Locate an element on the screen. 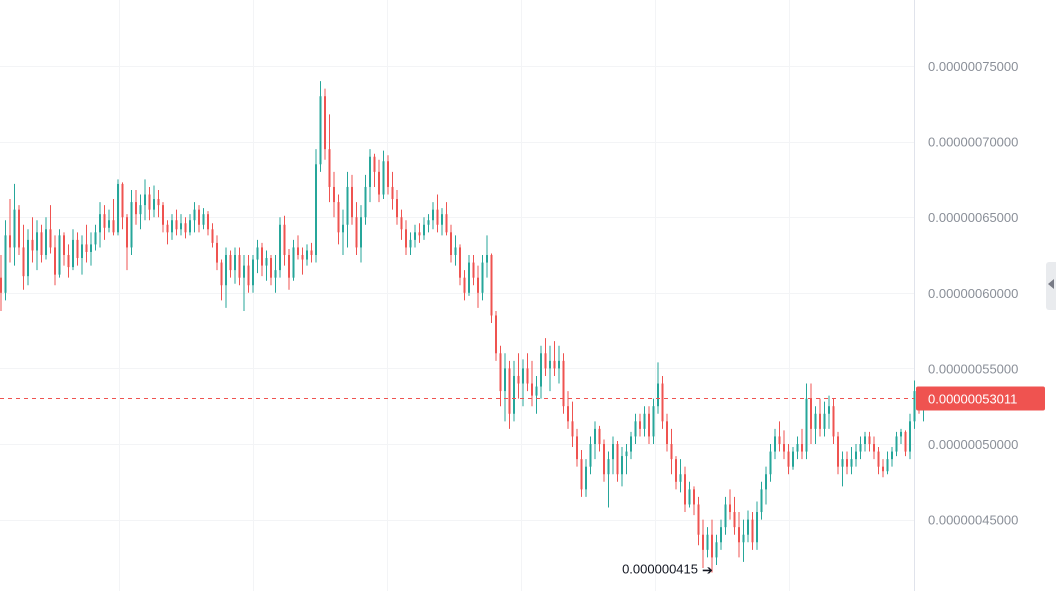  current-price-label: 0.00000053011 is located at coordinates (972, 398).